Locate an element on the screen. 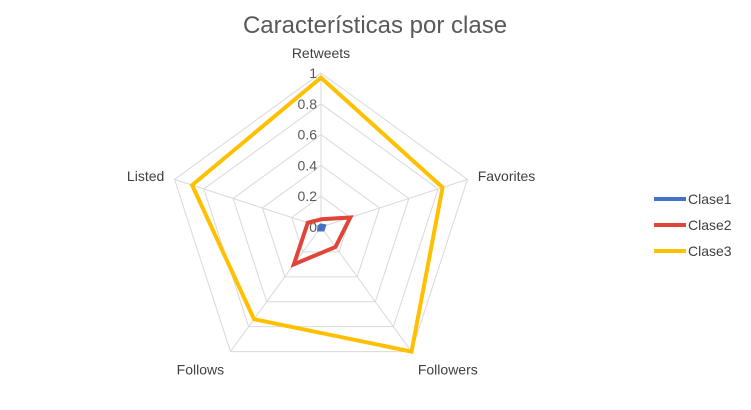 Image resolution: width=751 pixels, height=410 pixels. legend-label: Clase2 is located at coordinates (710, 225).